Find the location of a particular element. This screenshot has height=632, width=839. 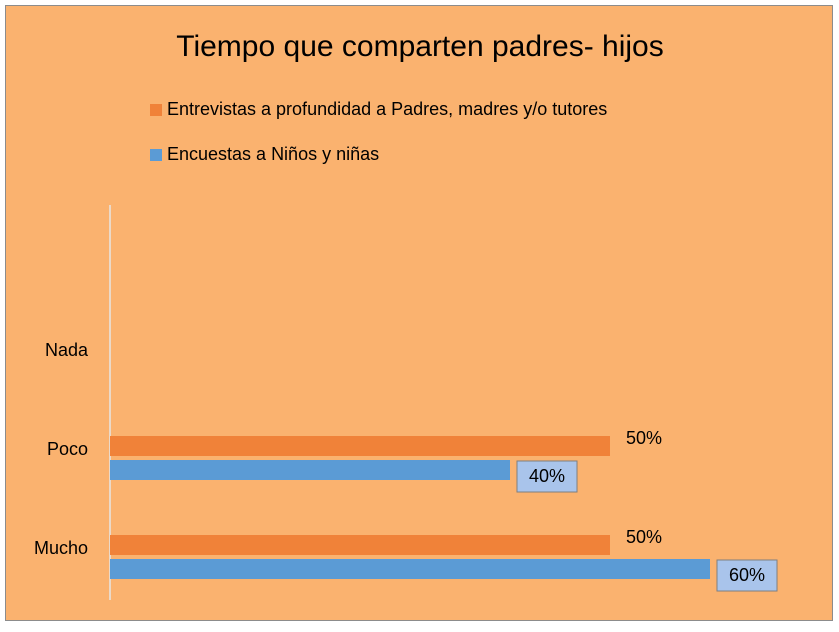

data-label: 40% is located at coordinates (547, 476).